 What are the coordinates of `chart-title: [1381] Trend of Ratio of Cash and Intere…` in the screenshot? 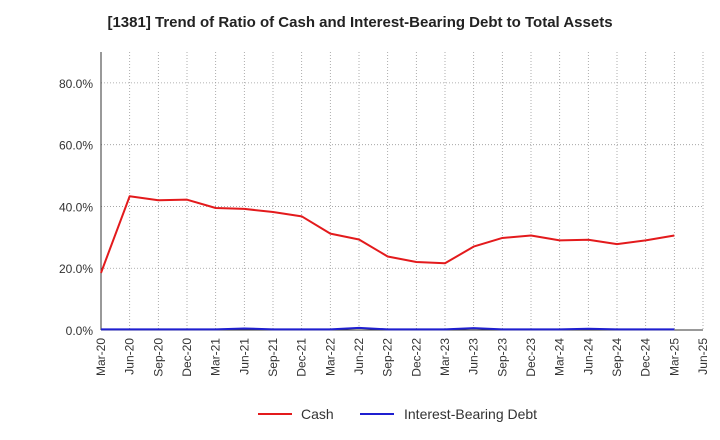 It's located at (360, 22).